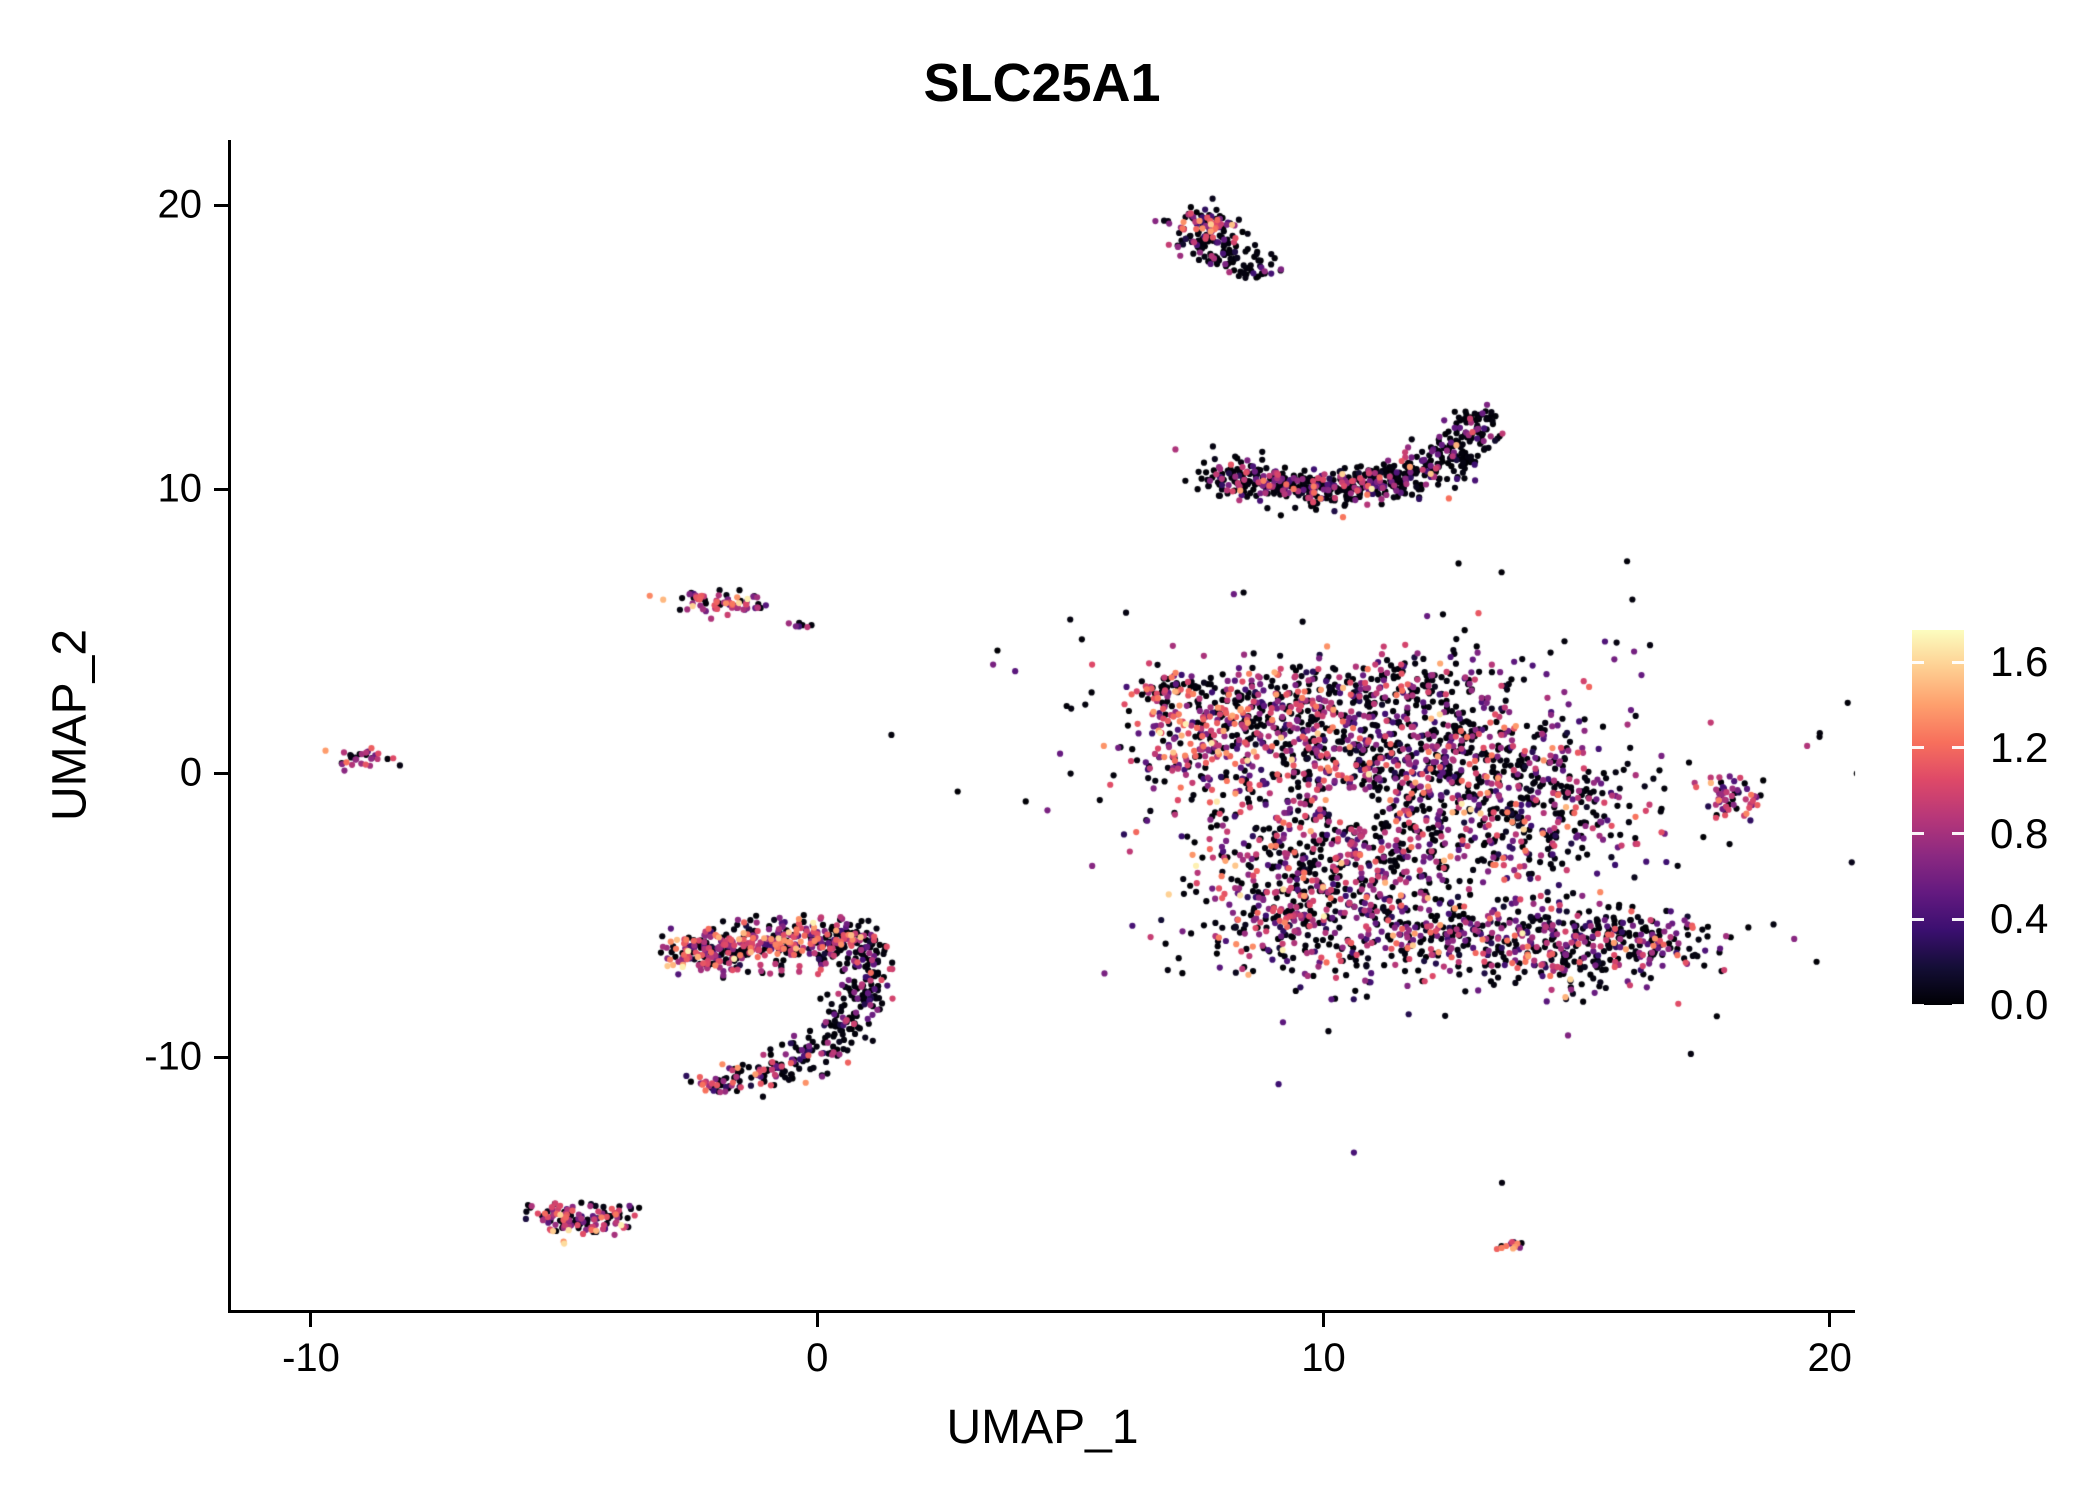 This screenshot has height=1500, width=2100. I want to click on y-tick-label: 20, so click(180, 204).